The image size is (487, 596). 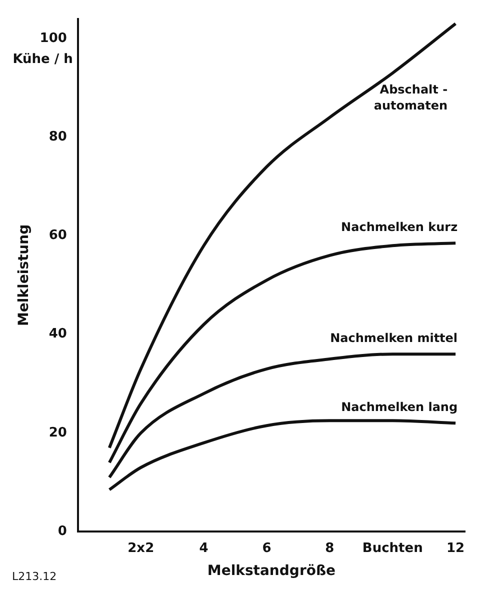 I want to click on series-label: Nachmelken kurz, so click(x=399, y=227).